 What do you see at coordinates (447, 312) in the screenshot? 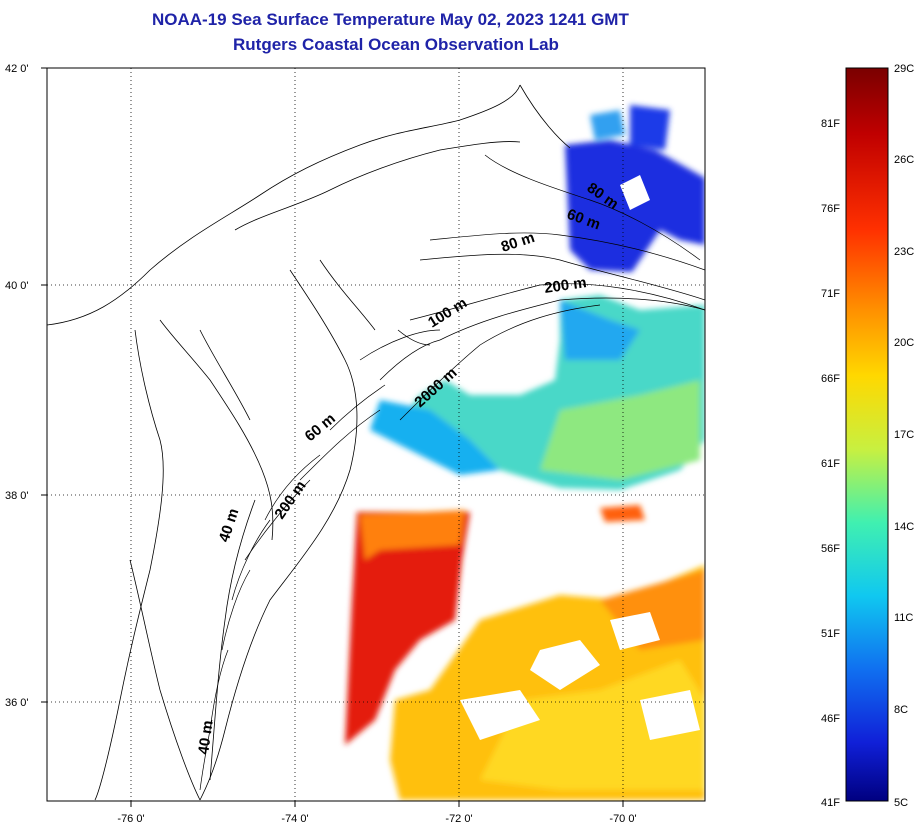
I see `contour-label: 100 m` at bounding box center [447, 312].